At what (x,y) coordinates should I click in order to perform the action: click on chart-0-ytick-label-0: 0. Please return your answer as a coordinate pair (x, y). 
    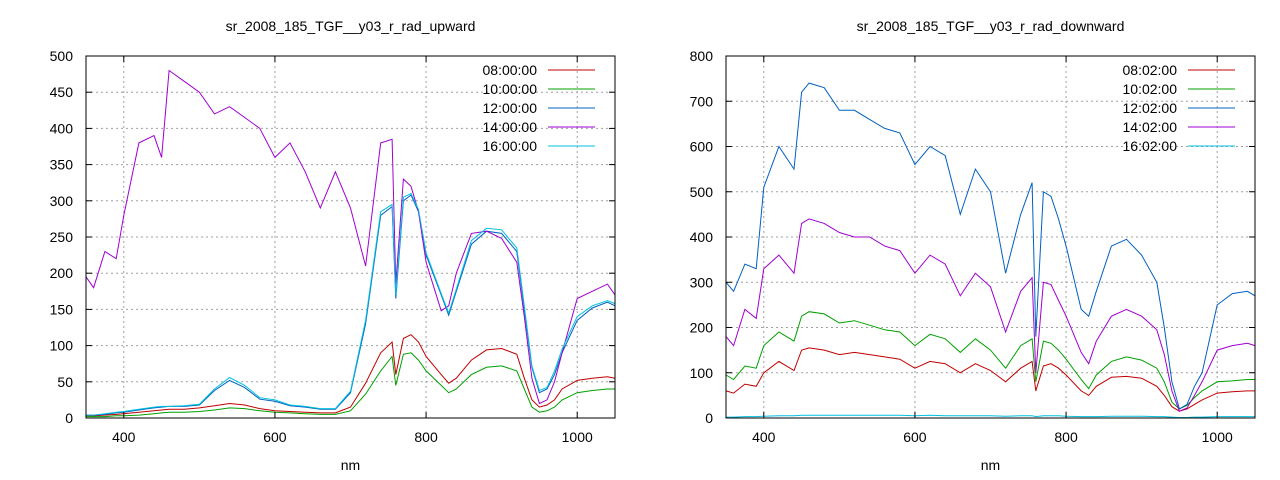
    Looking at the image, I should click on (69, 418).